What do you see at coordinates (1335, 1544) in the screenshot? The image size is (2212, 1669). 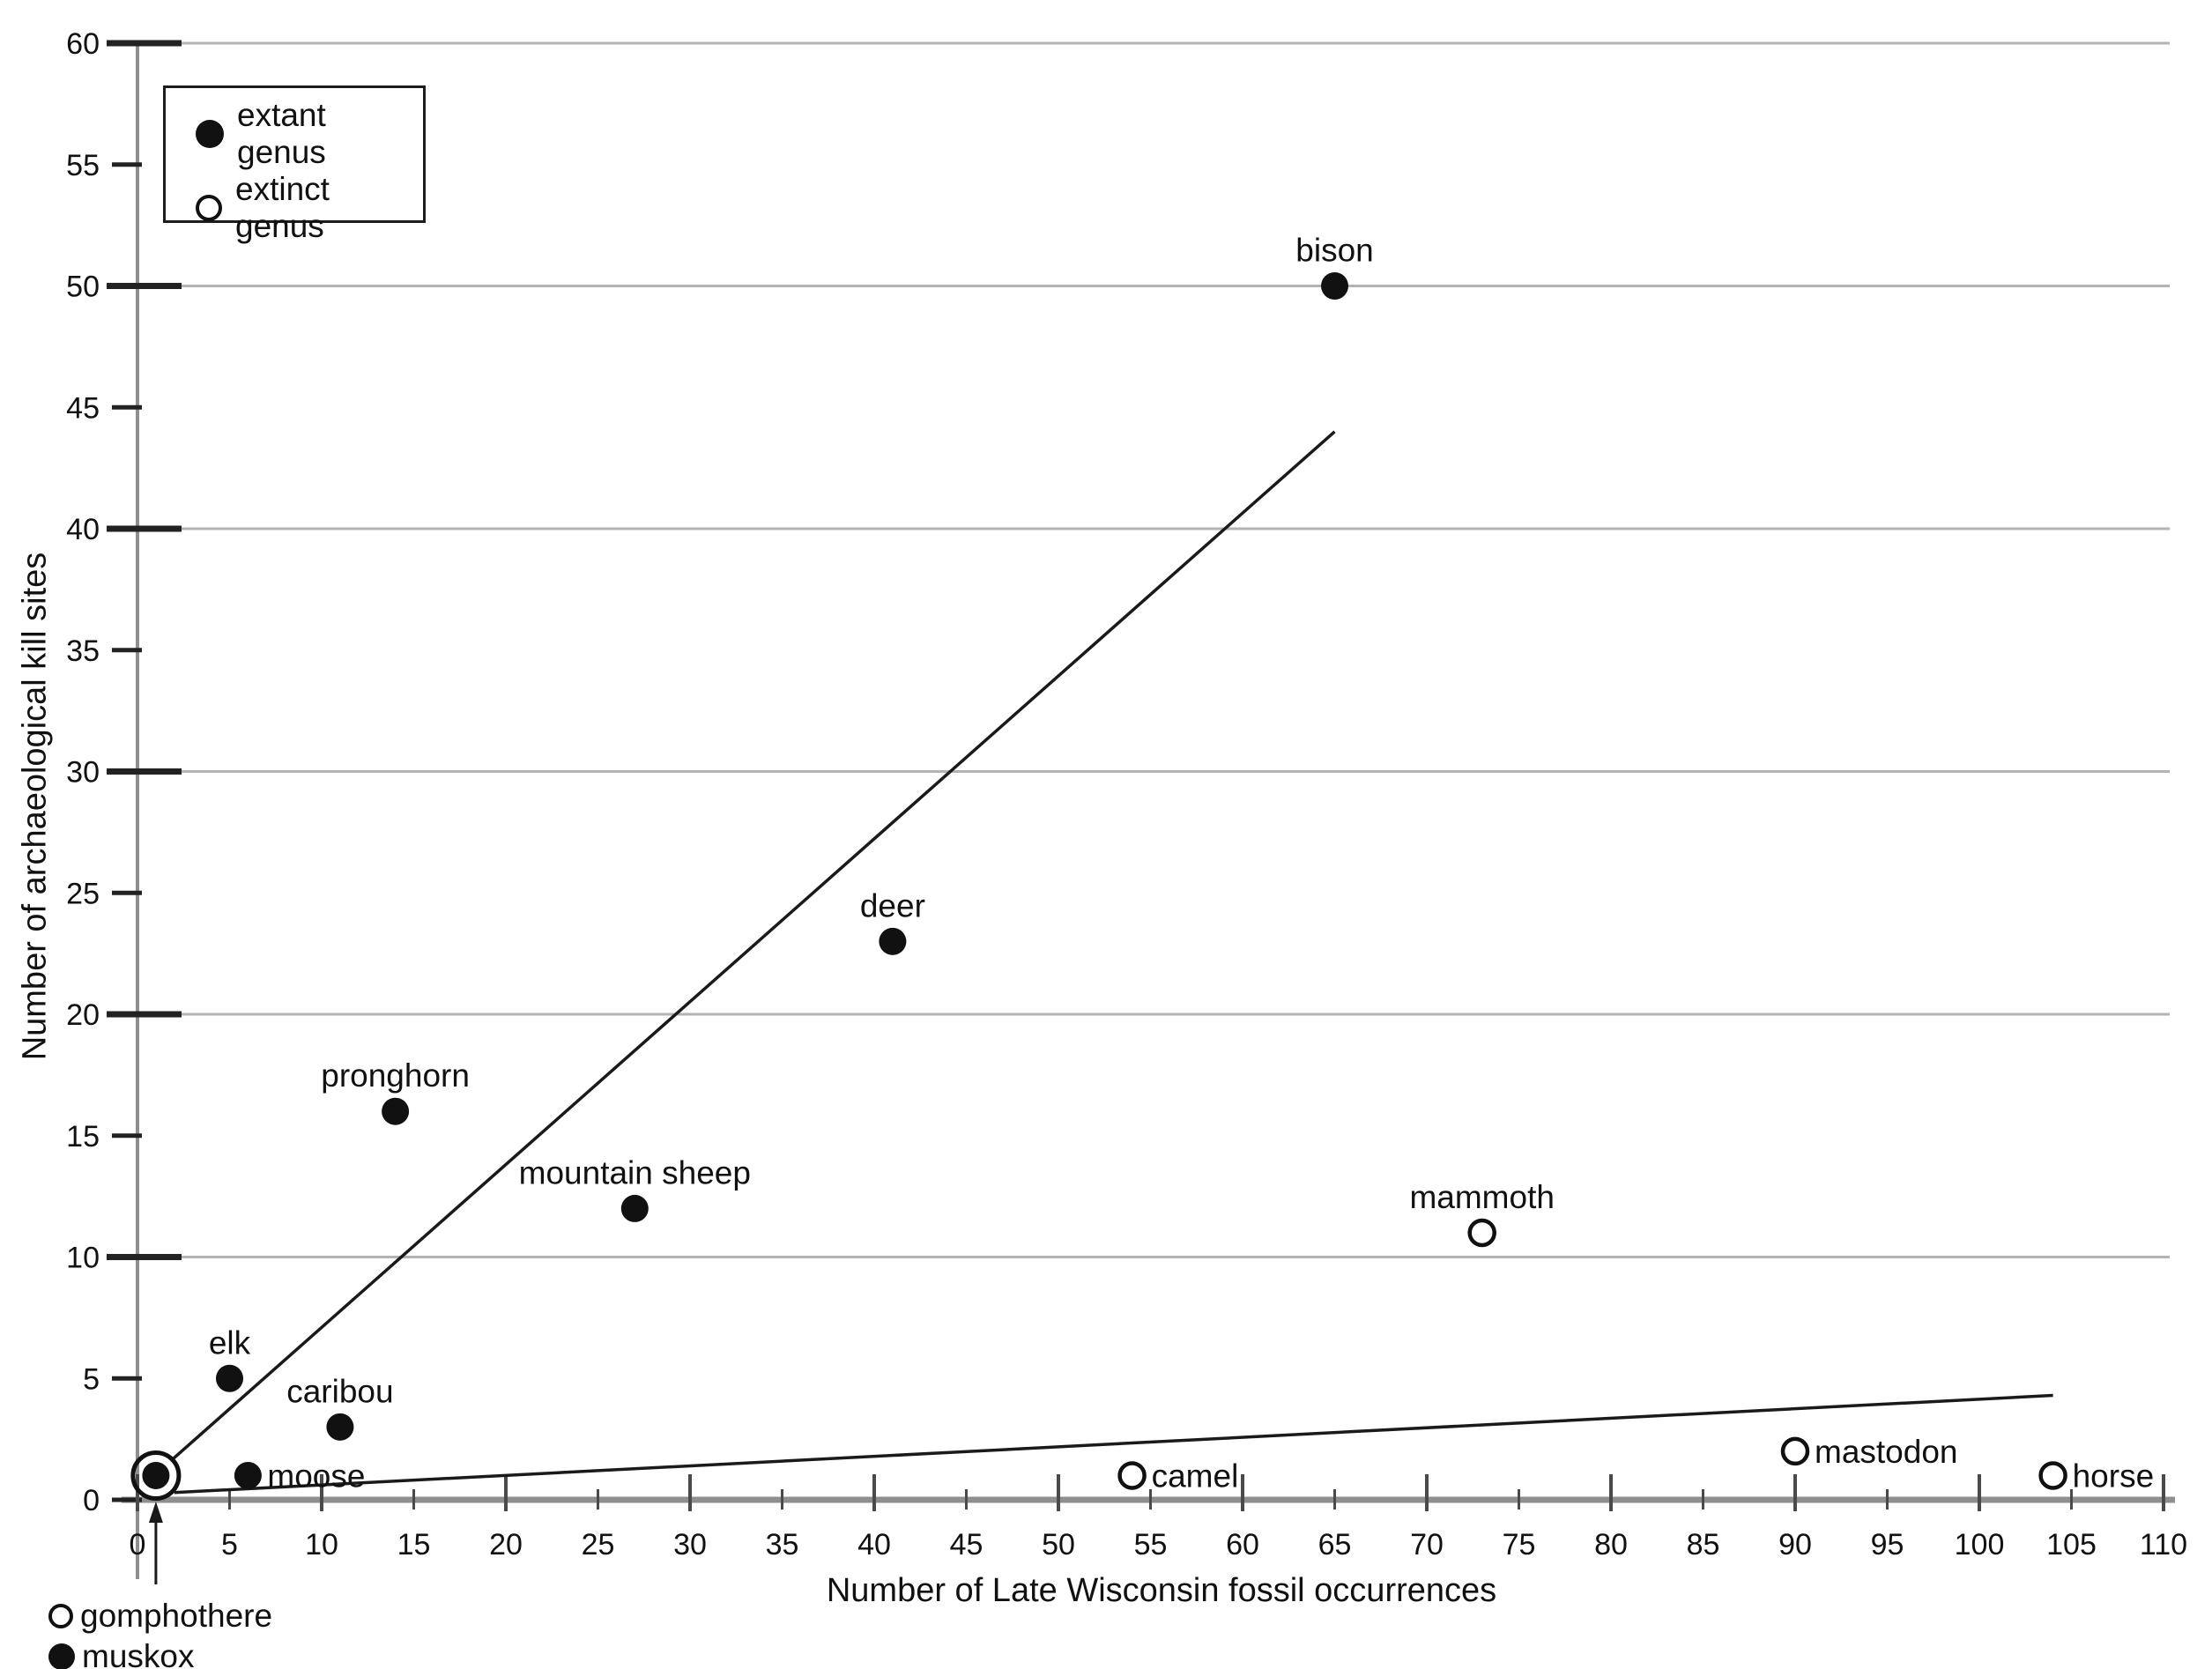 I see `x-tick-label-65: 65` at bounding box center [1335, 1544].